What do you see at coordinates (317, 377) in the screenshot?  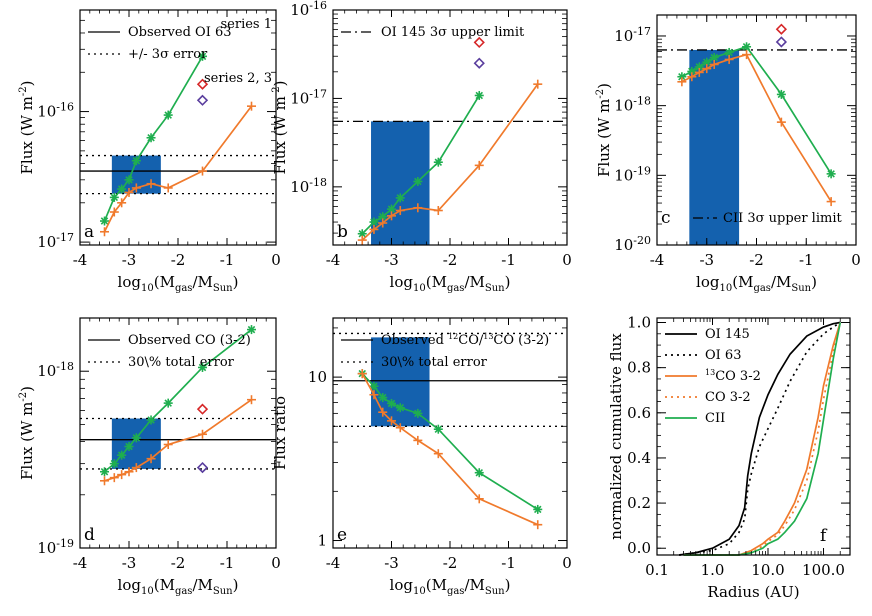 I see `y-tick-label: 10` at bounding box center [317, 377].